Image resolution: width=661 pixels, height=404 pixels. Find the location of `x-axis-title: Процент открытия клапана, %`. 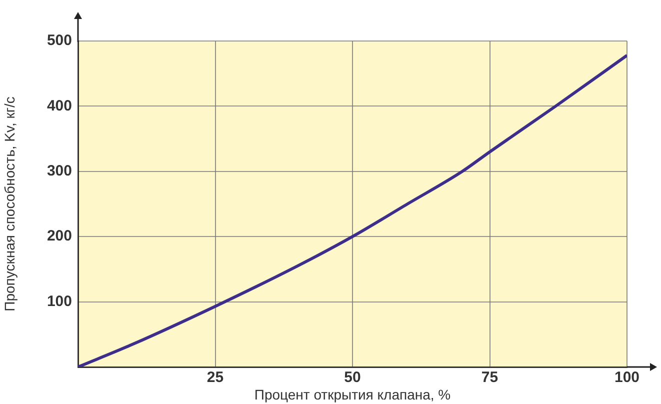

x-axis-title: Процент открытия клапана, % is located at coordinates (352, 394).